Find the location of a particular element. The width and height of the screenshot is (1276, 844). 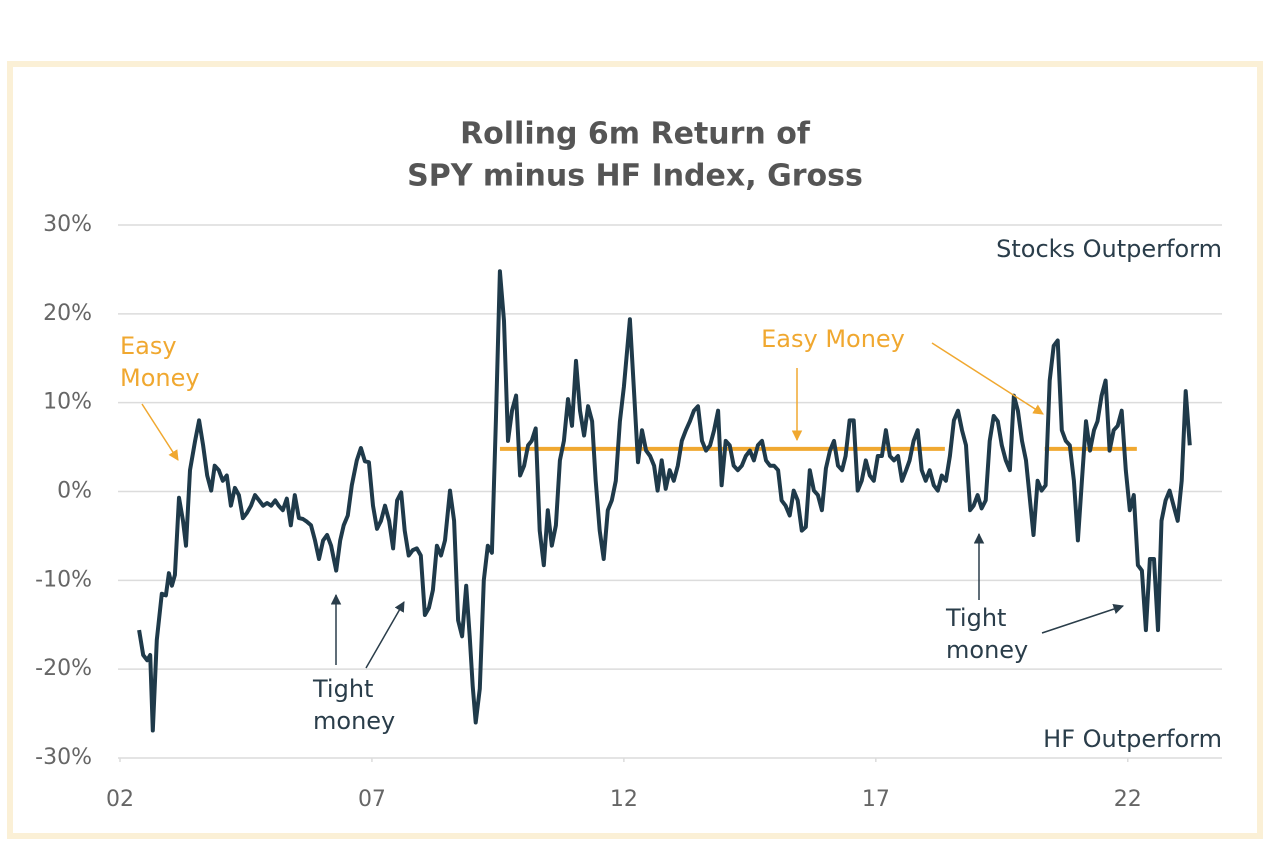

y-tick-label: -10% is located at coordinates (63, 579).